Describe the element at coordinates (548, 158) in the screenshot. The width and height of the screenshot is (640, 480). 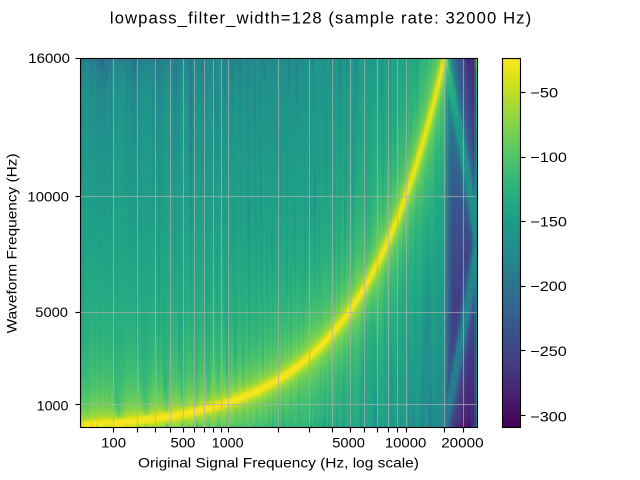
I see `svg-text: −100` at that location.